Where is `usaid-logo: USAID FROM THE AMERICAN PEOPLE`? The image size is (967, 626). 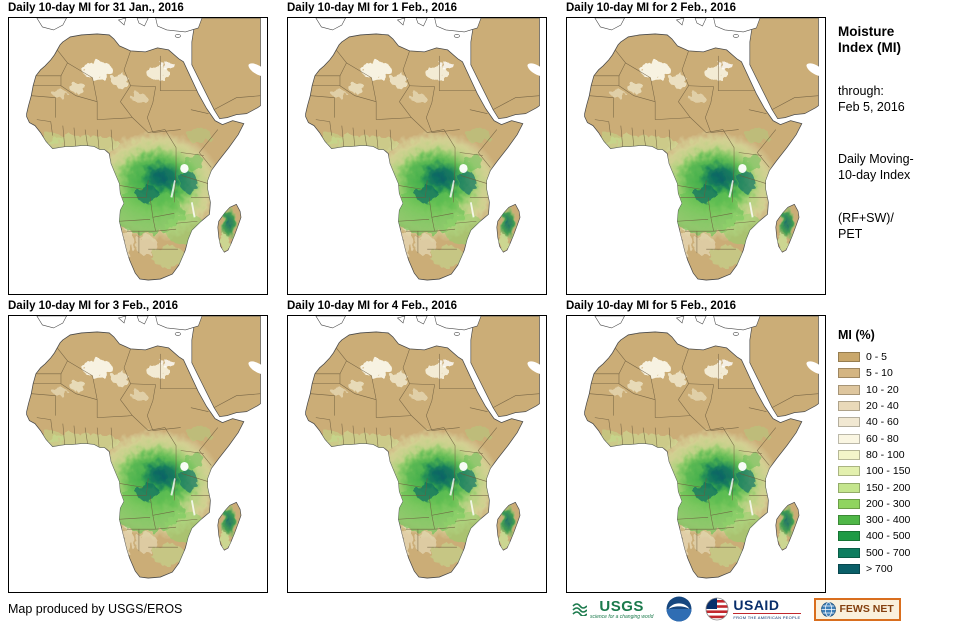 usaid-logo: USAID FROM THE AMERICAN PEOPLE is located at coordinates (753, 609).